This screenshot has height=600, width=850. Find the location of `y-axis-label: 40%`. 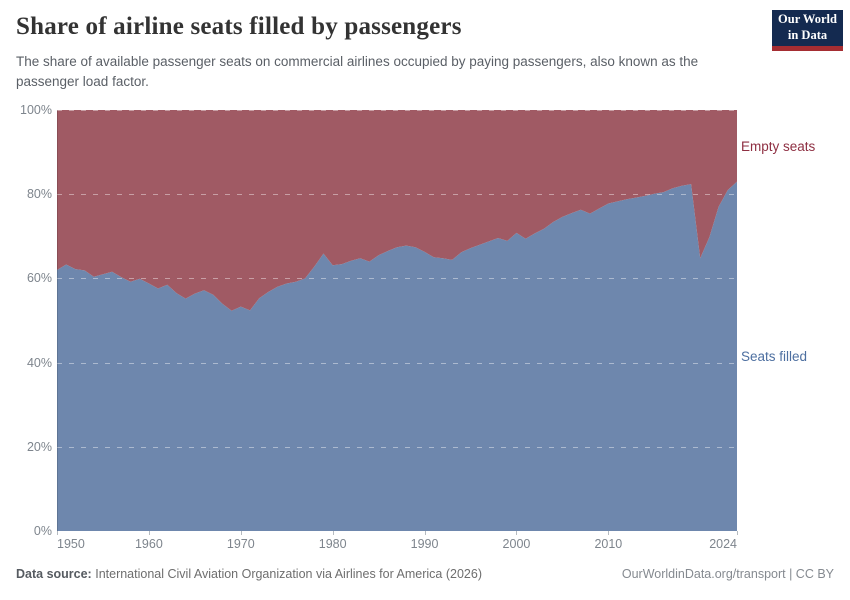

y-axis-label: 40% is located at coordinates (39, 362).